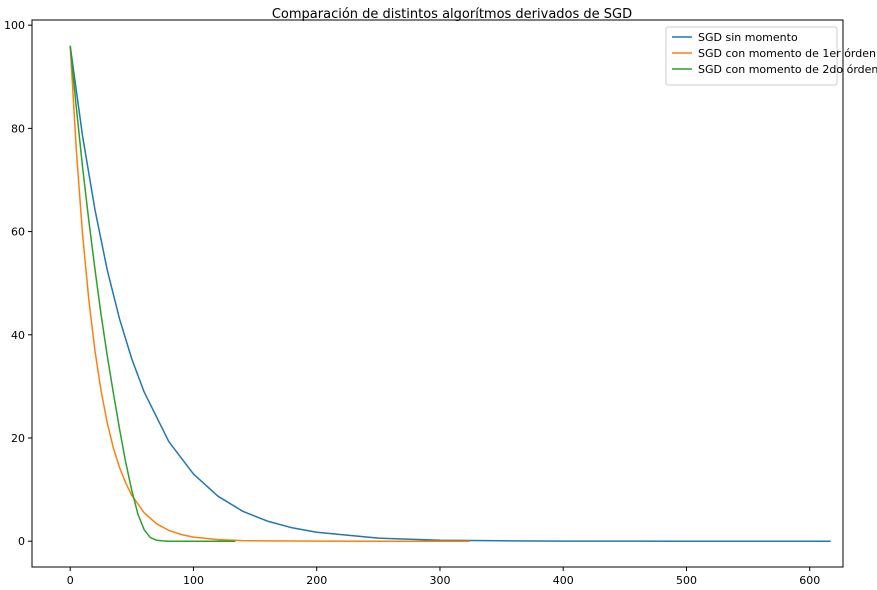 This screenshot has width=877, height=590. I want to click on x-tick-label: 100, so click(193, 580).